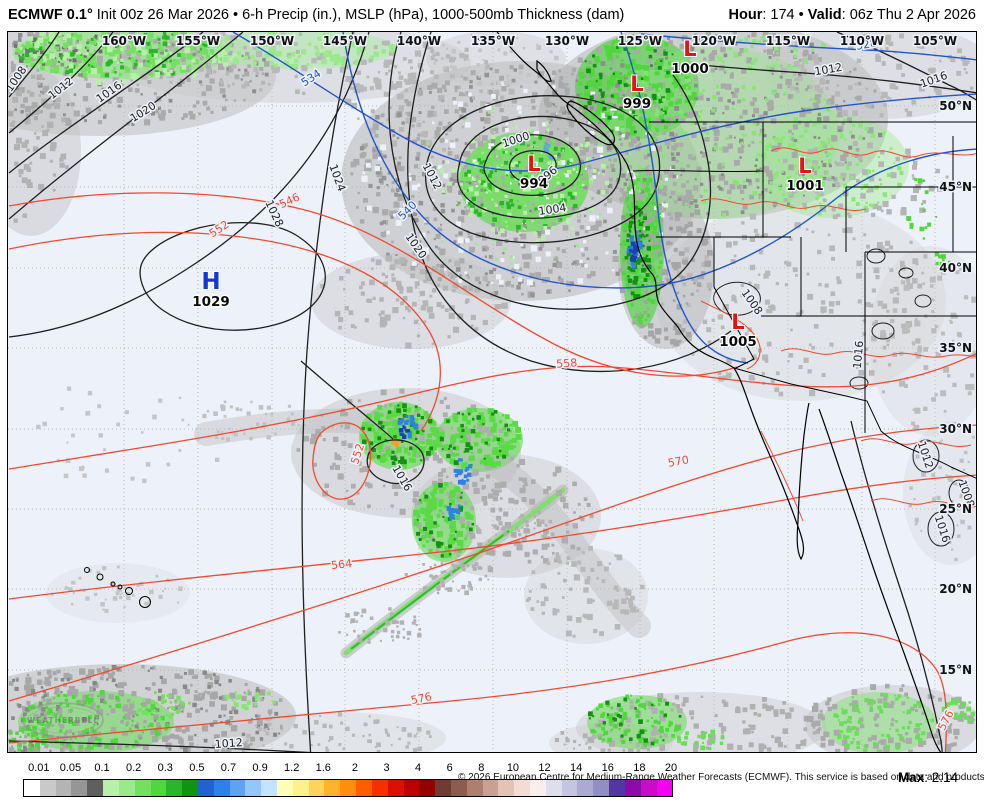 This screenshot has height=808, width=984. I want to click on legend-scale-label: 12, so click(544, 768).